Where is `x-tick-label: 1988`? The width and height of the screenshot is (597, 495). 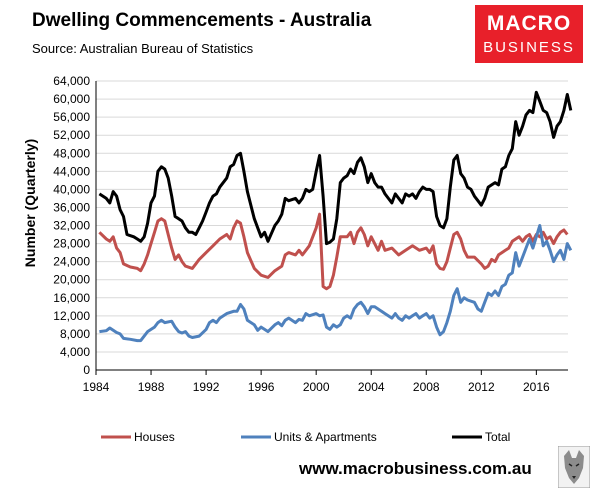 x-tick-label: 1988 is located at coordinates (151, 387).